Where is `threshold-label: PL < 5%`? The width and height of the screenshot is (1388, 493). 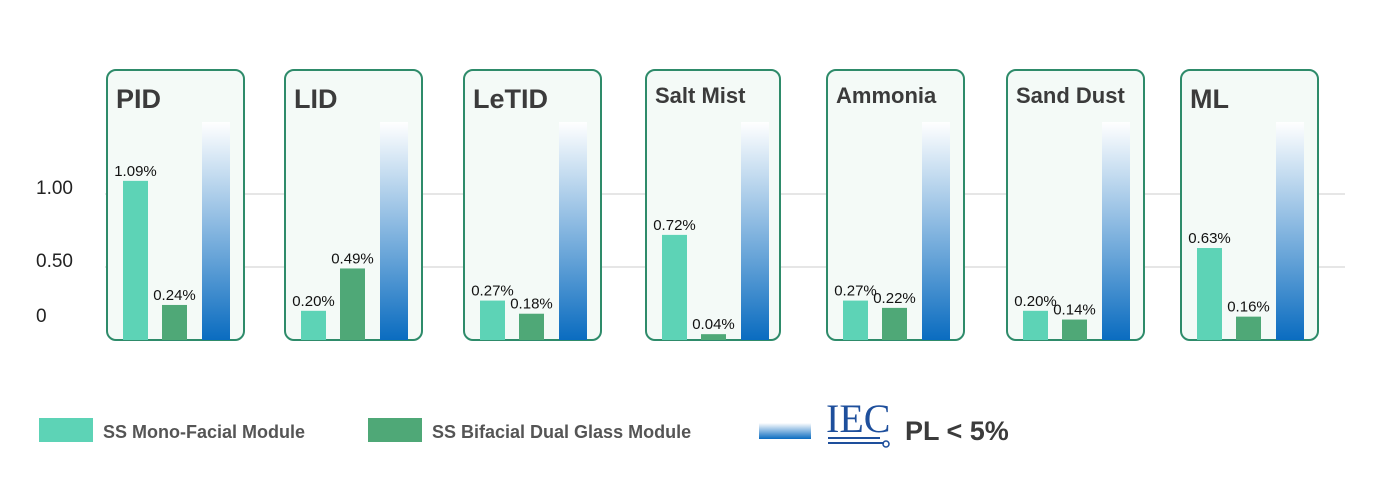 threshold-label: PL < 5% is located at coordinates (957, 431).